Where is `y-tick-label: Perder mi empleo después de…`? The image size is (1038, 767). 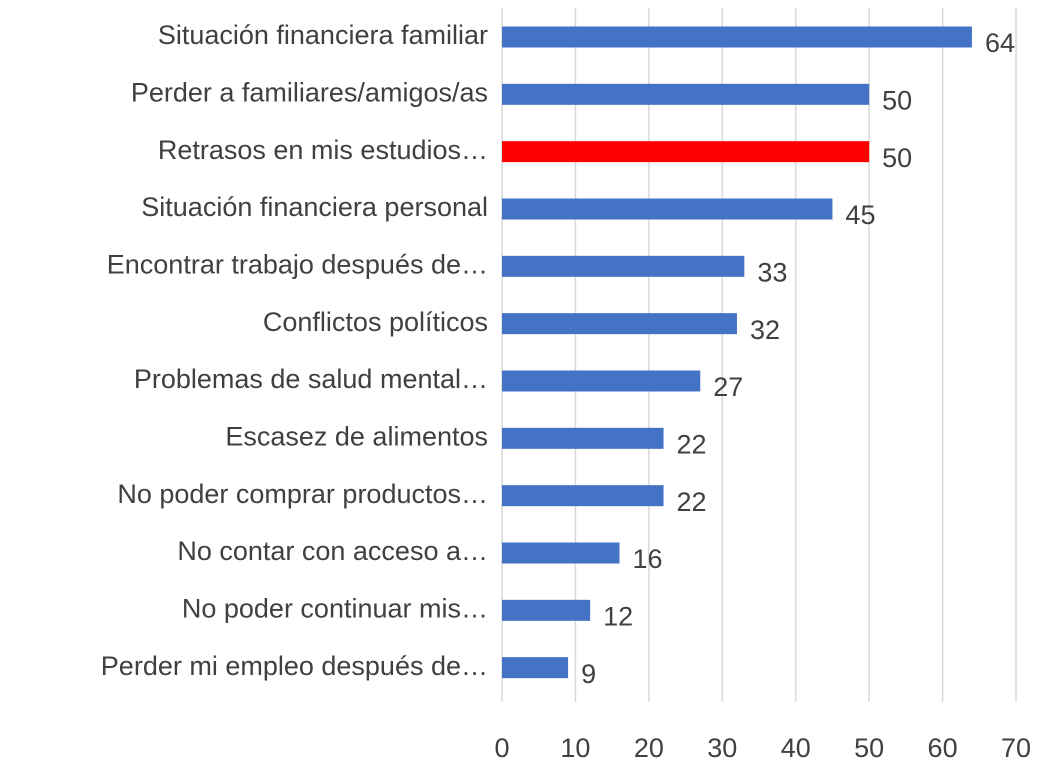 y-tick-label: Perder mi empleo después de… is located at coordinates (294, 666).